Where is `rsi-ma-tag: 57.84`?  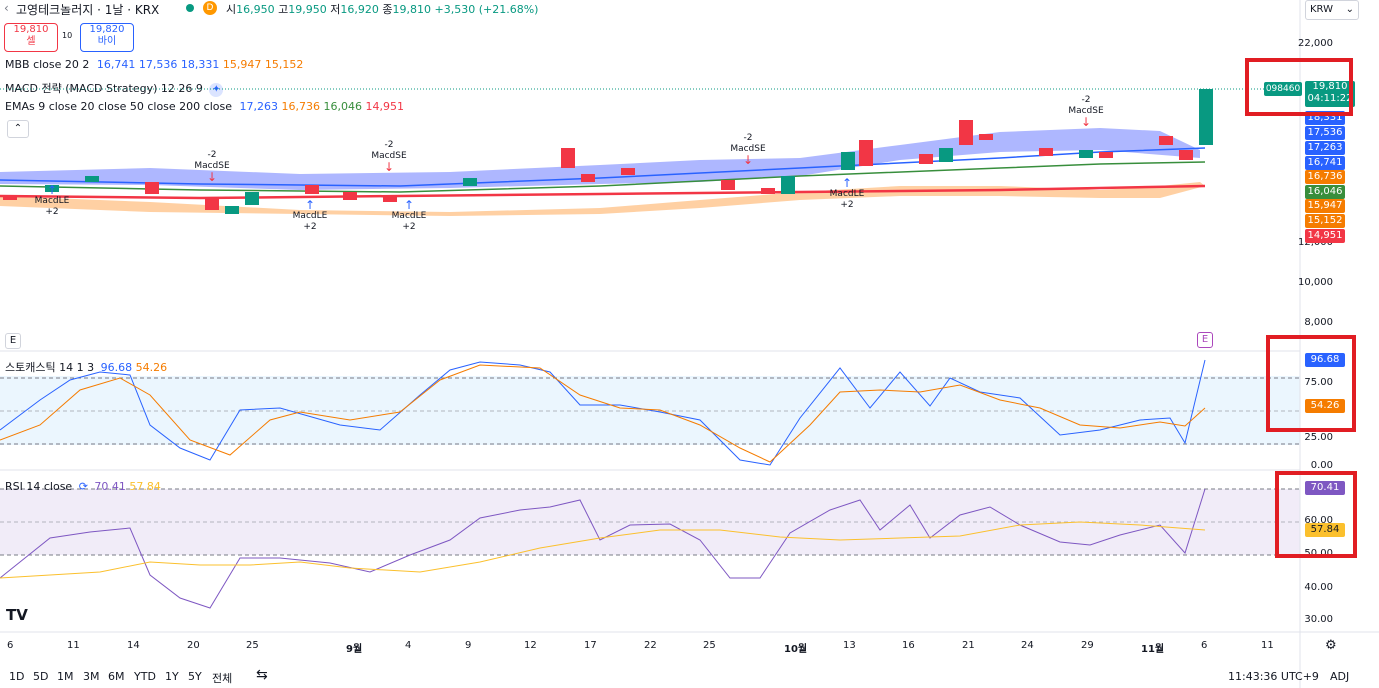 rsi-ma-tag: 57.84 is located at coordinates (1325, 530).